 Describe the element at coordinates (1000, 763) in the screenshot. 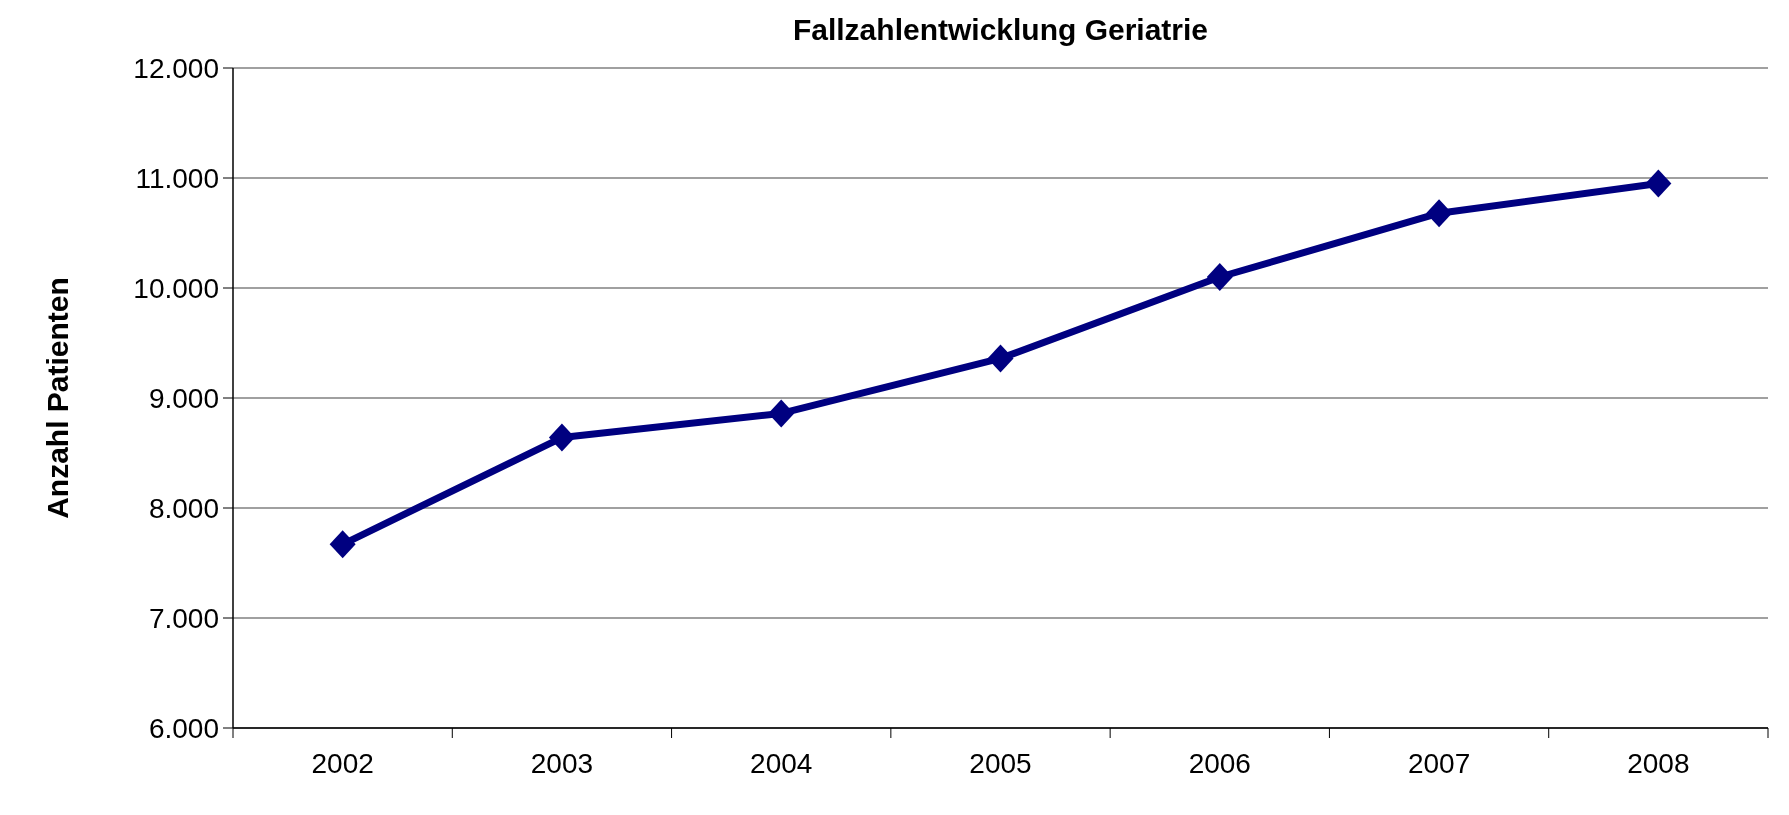

I see `x-tick-label: 2005` at that location.